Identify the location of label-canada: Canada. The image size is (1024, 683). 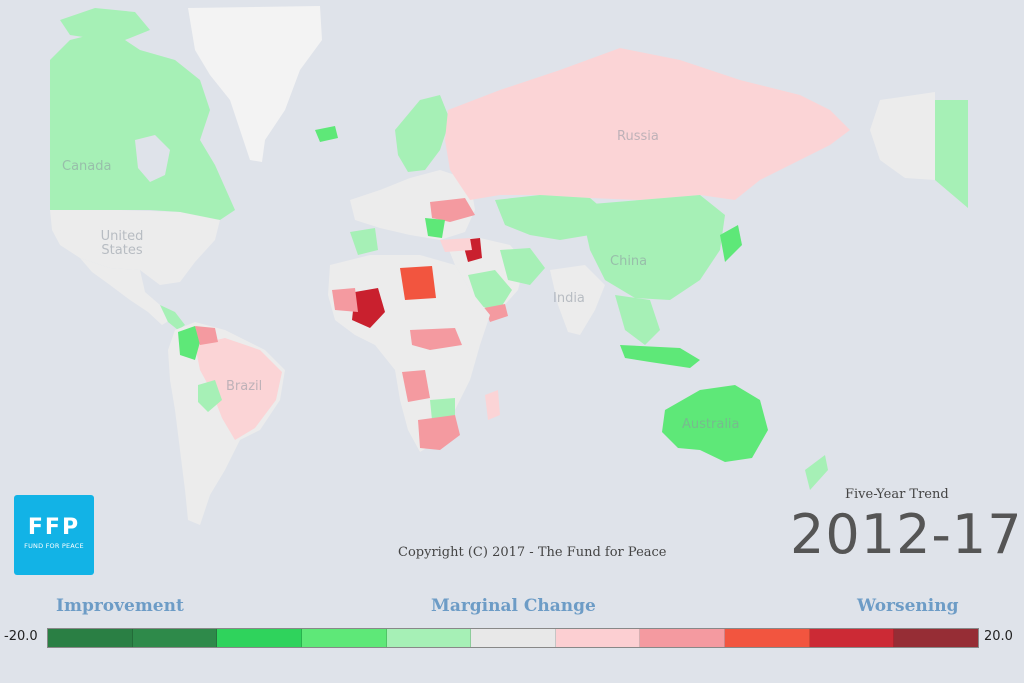
(87, 166).